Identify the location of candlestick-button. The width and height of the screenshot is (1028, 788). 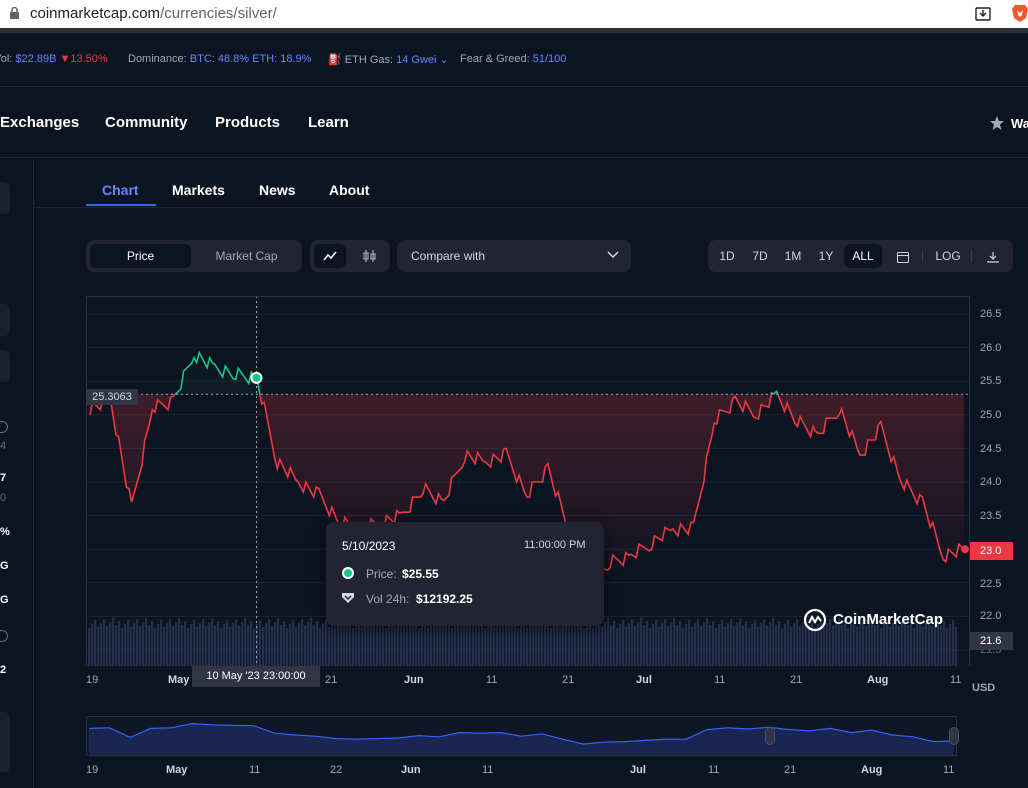
(370, 256).